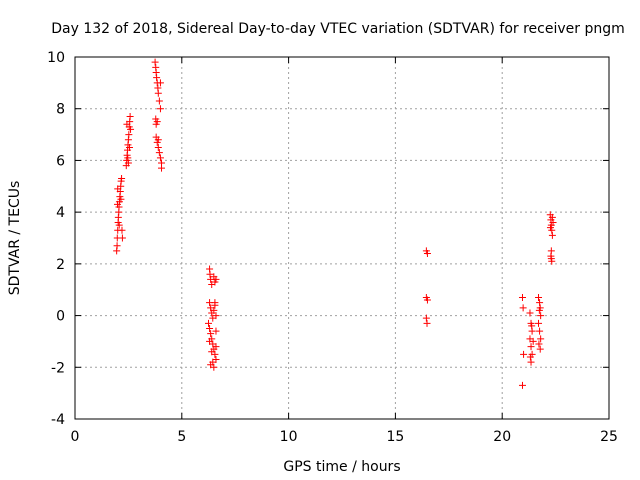  What do you see at coordinates (502, 437) in the screenshot?
I see `x-tick-label: 20` at bounding box center [502, 437].